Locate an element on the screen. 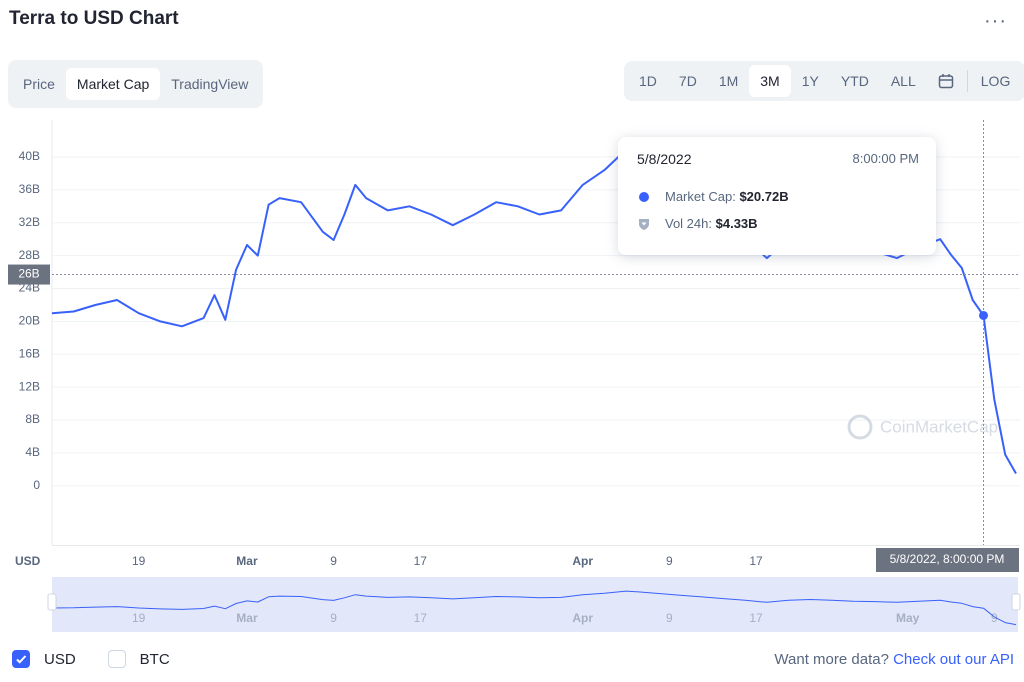 This screenshot has width=1024, height=682. widget-title: Terra to USD Chart is located at coordinates (94, 18).